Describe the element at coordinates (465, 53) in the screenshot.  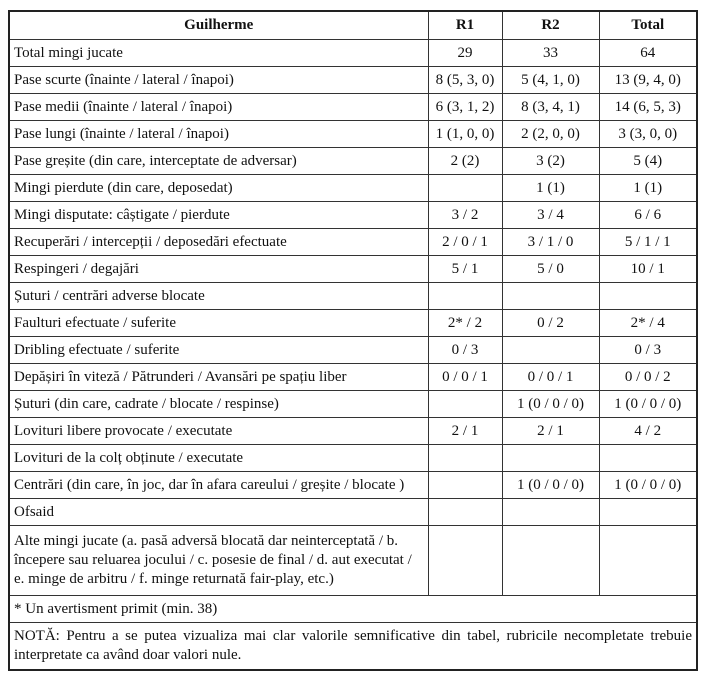
I see `value-cell: 29` at that location.